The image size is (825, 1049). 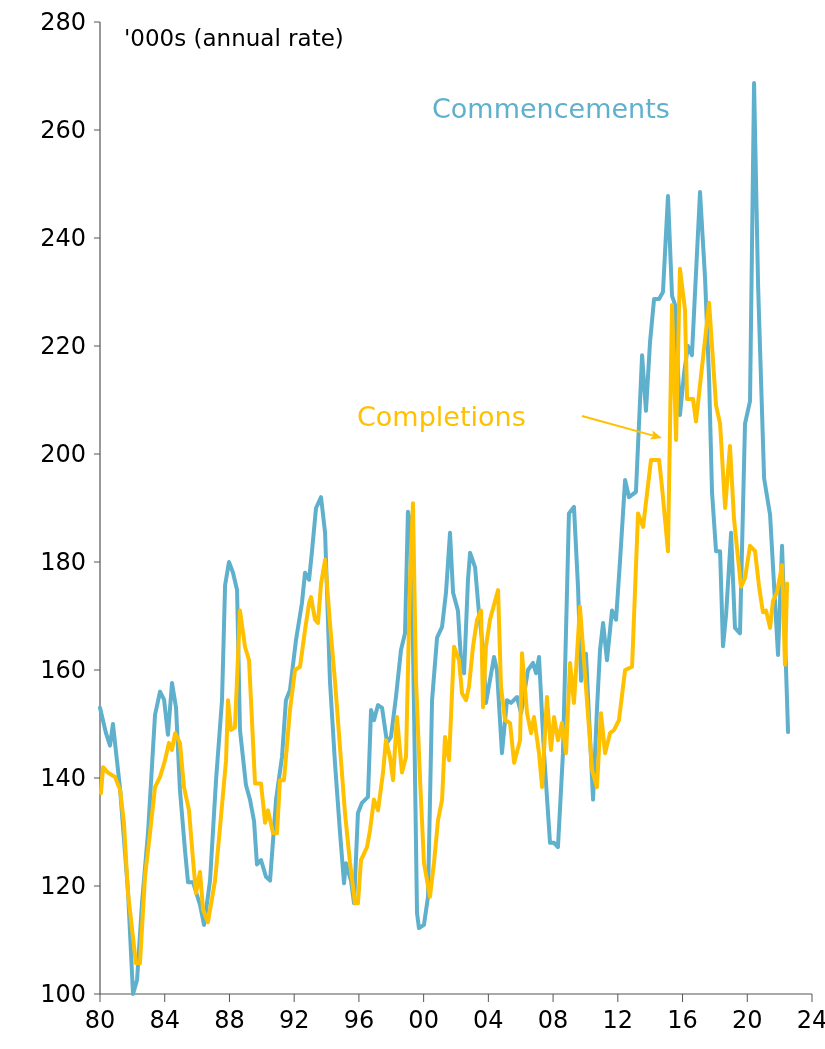 What do you see at coordinates (682, 1020) in the screenshot?
I see `x-tick-label: 16` at bounding box center [682, 1020].